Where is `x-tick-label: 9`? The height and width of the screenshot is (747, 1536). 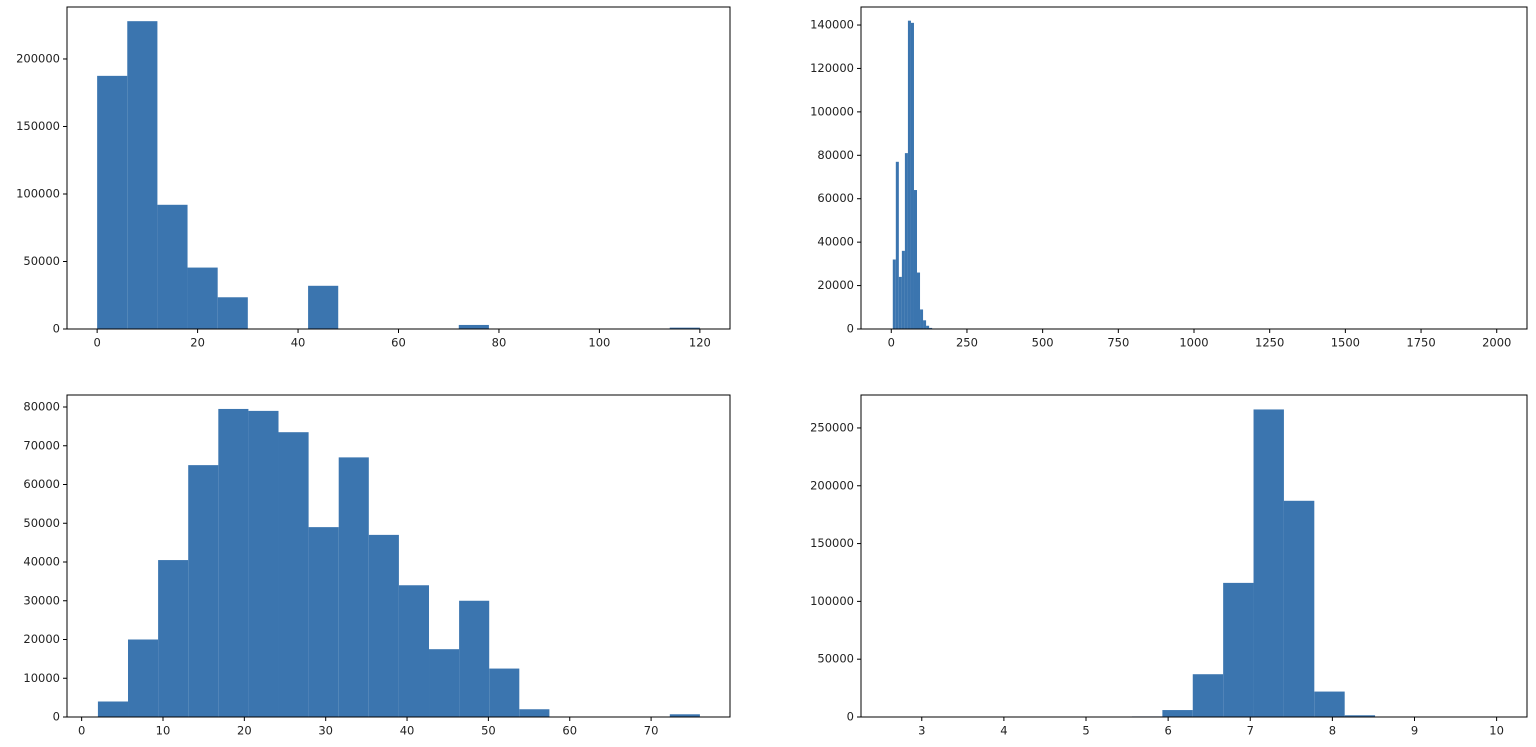
x-tick-label: 9 is located at coordinates (1414, 731).